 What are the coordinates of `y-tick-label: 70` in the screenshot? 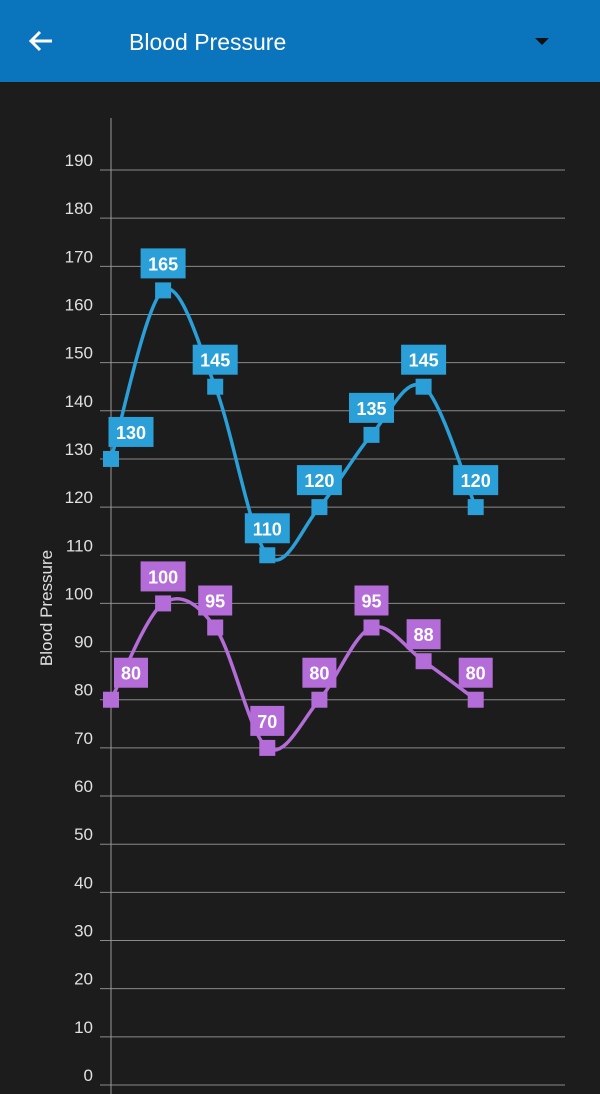 It's located at (83, 738).